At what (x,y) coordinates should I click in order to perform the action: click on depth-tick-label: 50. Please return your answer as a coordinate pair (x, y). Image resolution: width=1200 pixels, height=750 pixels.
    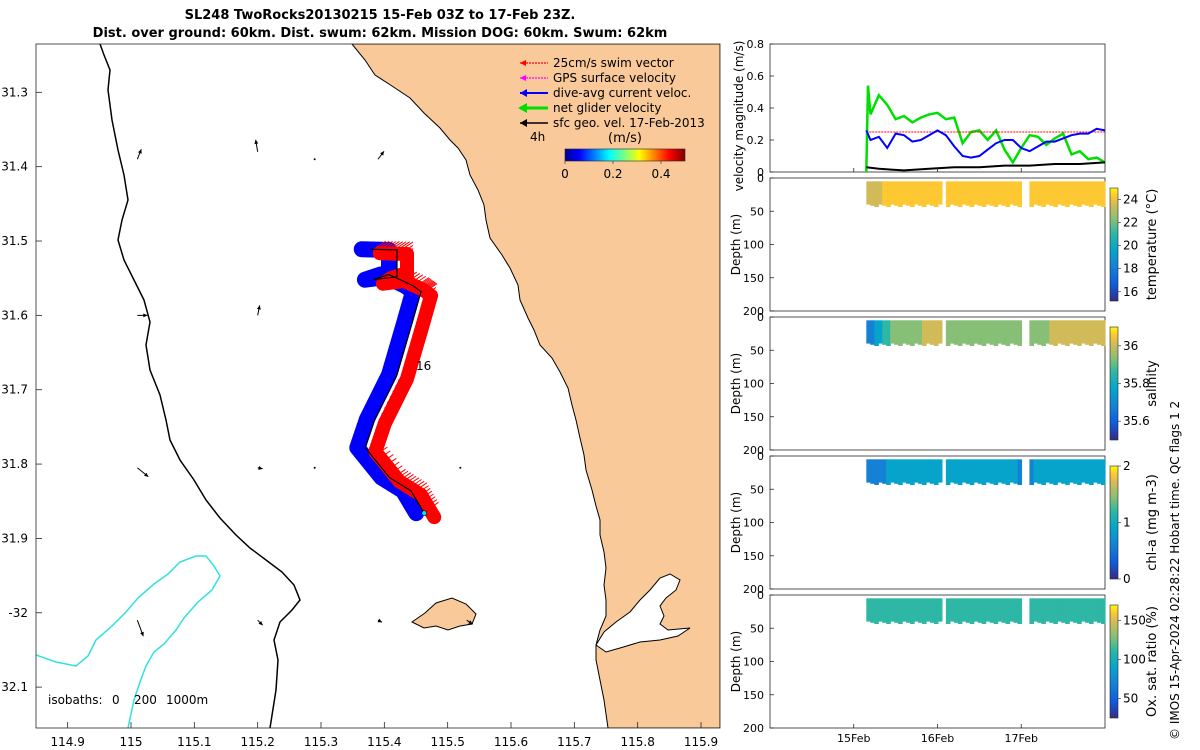
    Looking at the image, I should click on (757, 211).